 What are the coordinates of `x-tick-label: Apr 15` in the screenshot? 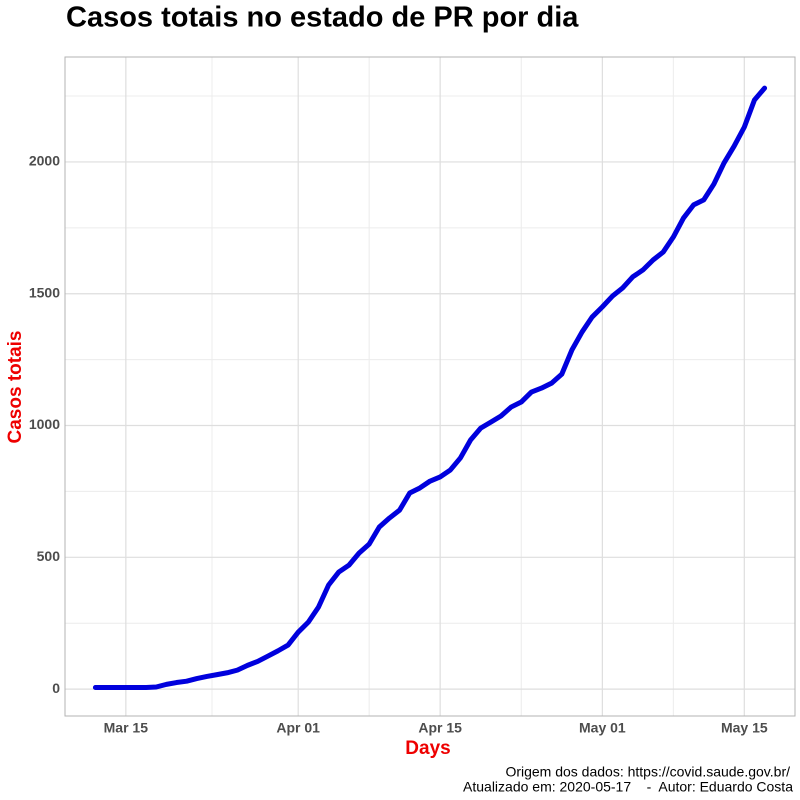 It's located at (440, 728).